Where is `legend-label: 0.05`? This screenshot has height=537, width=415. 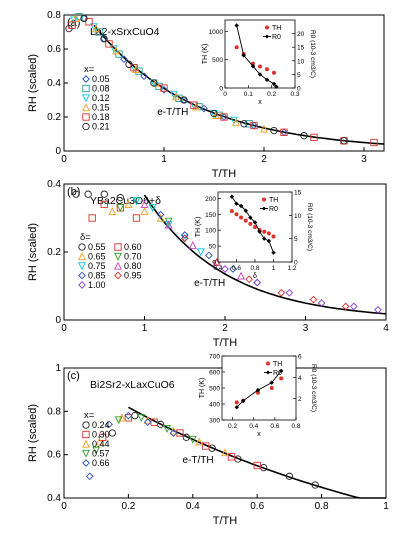
legend-label: 0.05 is located at coordinates (101, 79).